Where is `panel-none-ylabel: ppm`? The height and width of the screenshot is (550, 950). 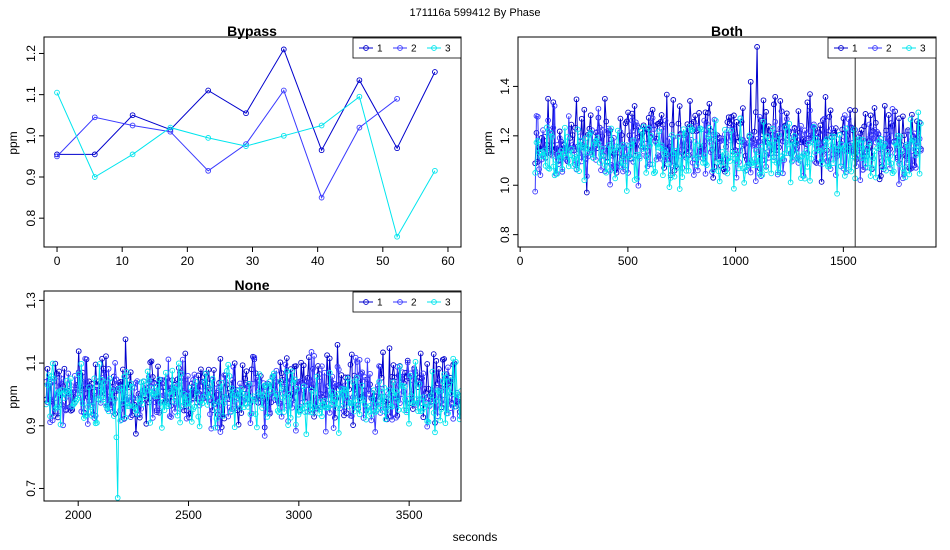
panel-none-ylabel: ppm is located at coordinates (13, 396).